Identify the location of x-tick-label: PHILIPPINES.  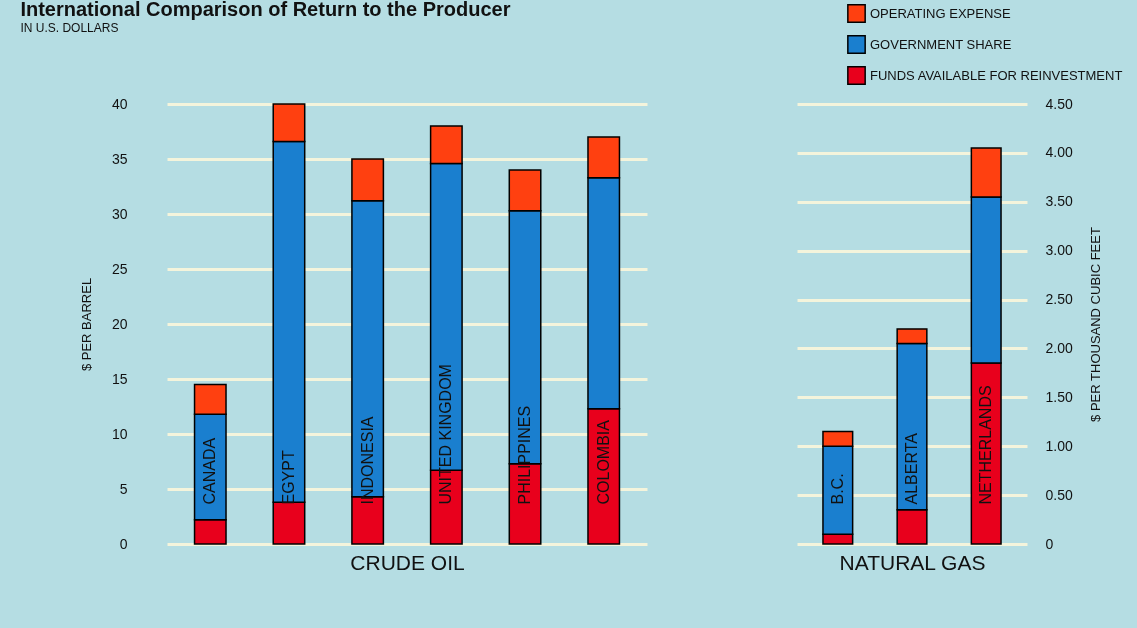
(525, 455).